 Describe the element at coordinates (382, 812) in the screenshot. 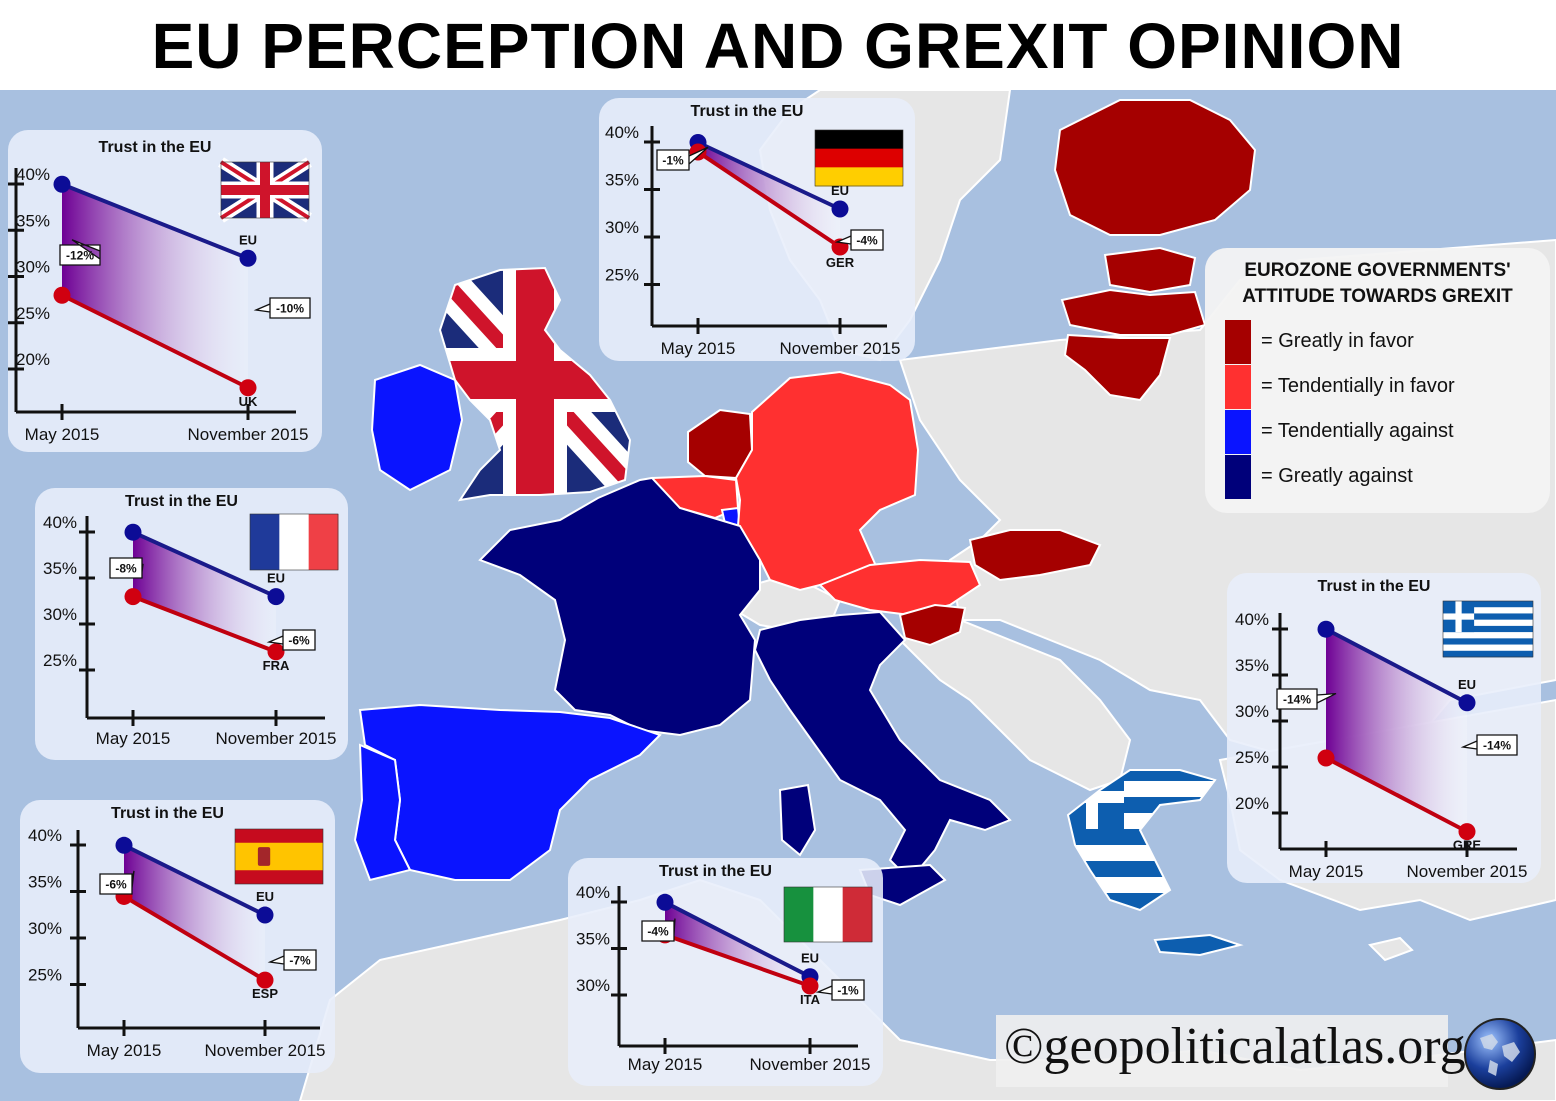

I see `country-portugal` at that location.